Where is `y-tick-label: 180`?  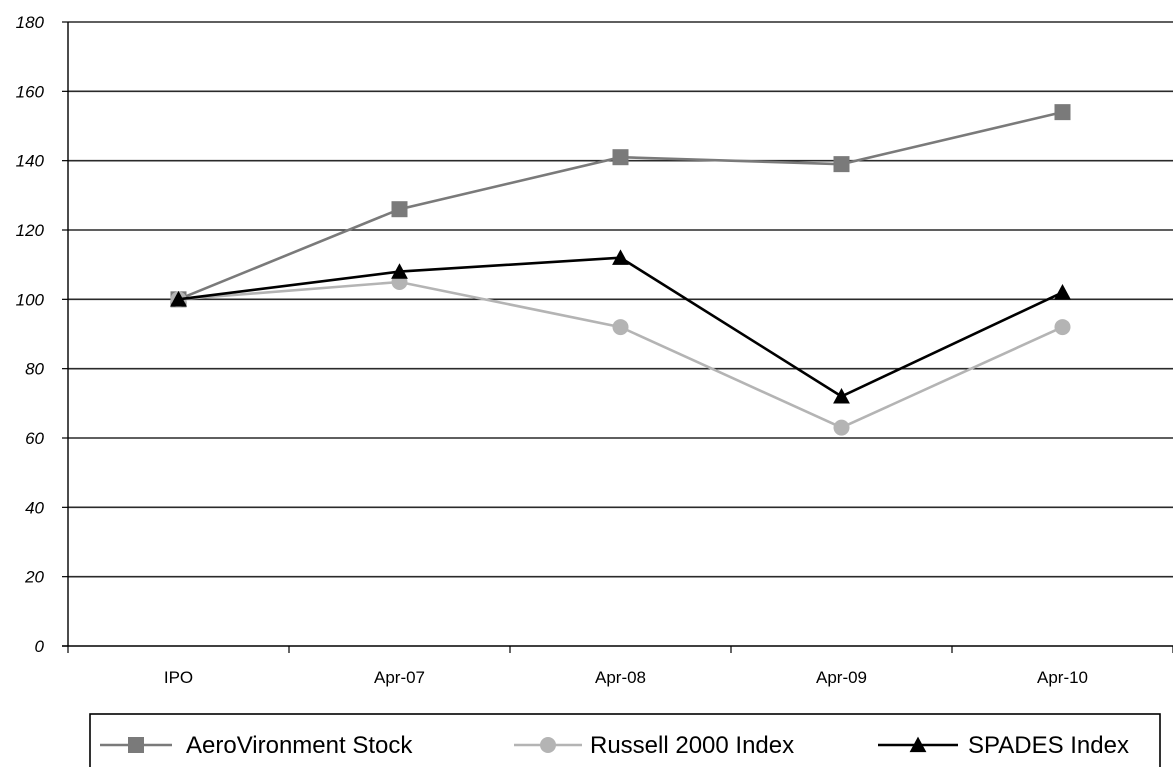 y-tick-label: 180 is located at coordinates (30, 22).